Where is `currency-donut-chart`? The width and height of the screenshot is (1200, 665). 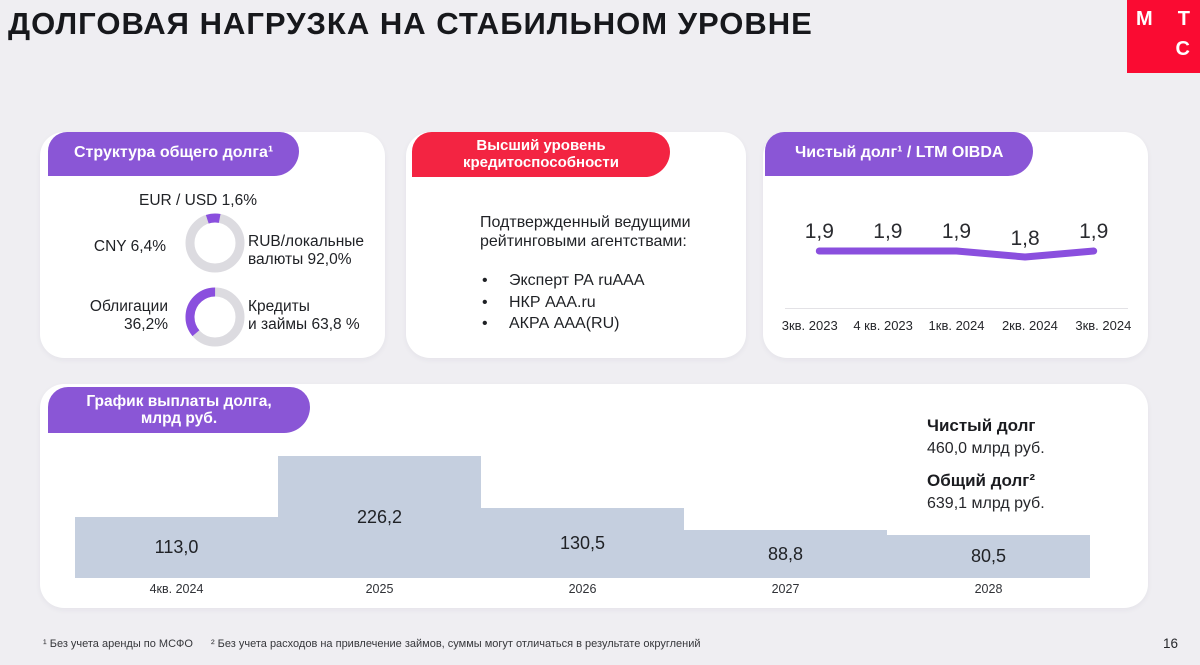
currency-donut-chart is located at coordinates (215, 243).